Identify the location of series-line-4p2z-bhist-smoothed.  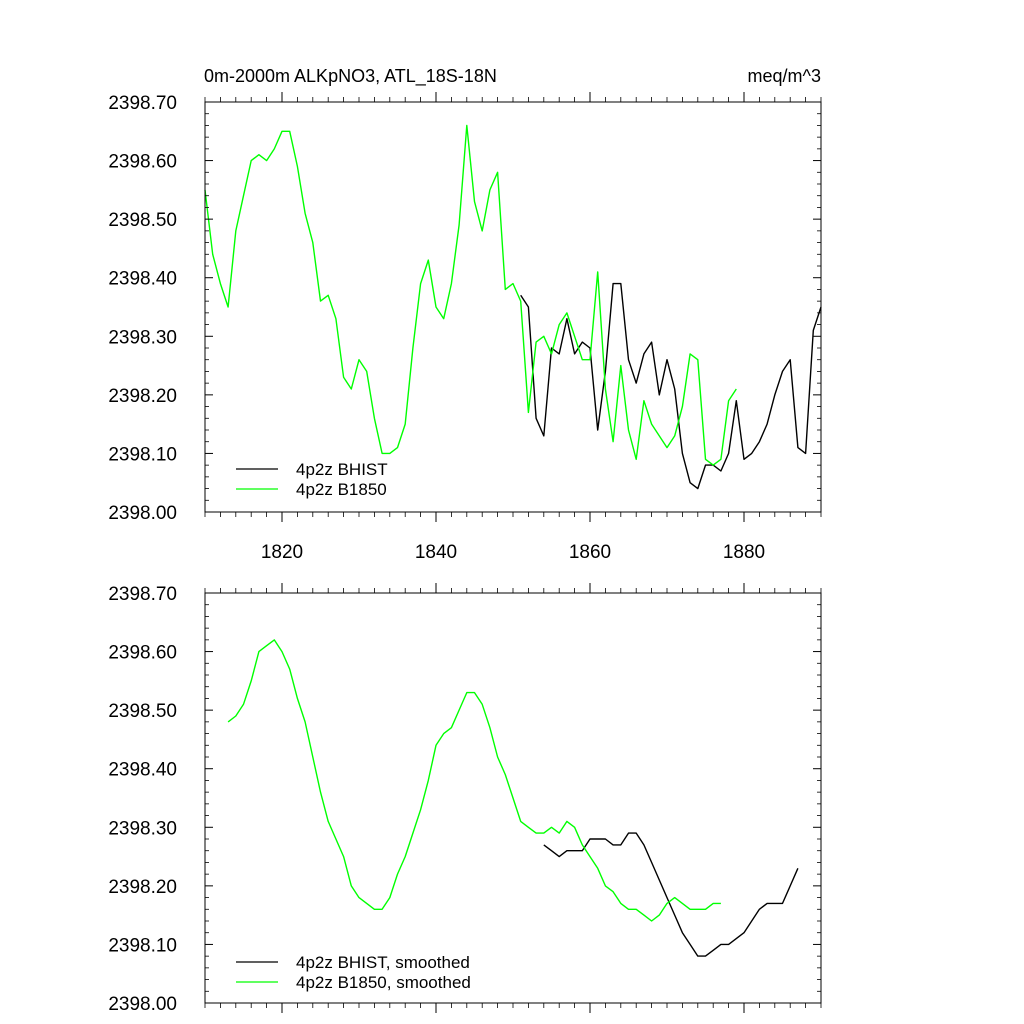
(671, 894).